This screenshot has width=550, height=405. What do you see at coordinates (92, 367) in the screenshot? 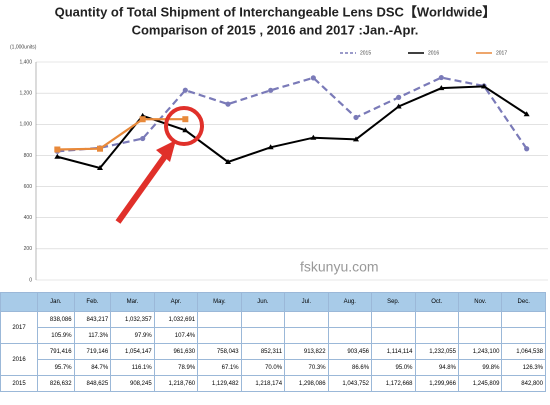
I see `table-cell: 84.7%` at bounding box center [92, 367].